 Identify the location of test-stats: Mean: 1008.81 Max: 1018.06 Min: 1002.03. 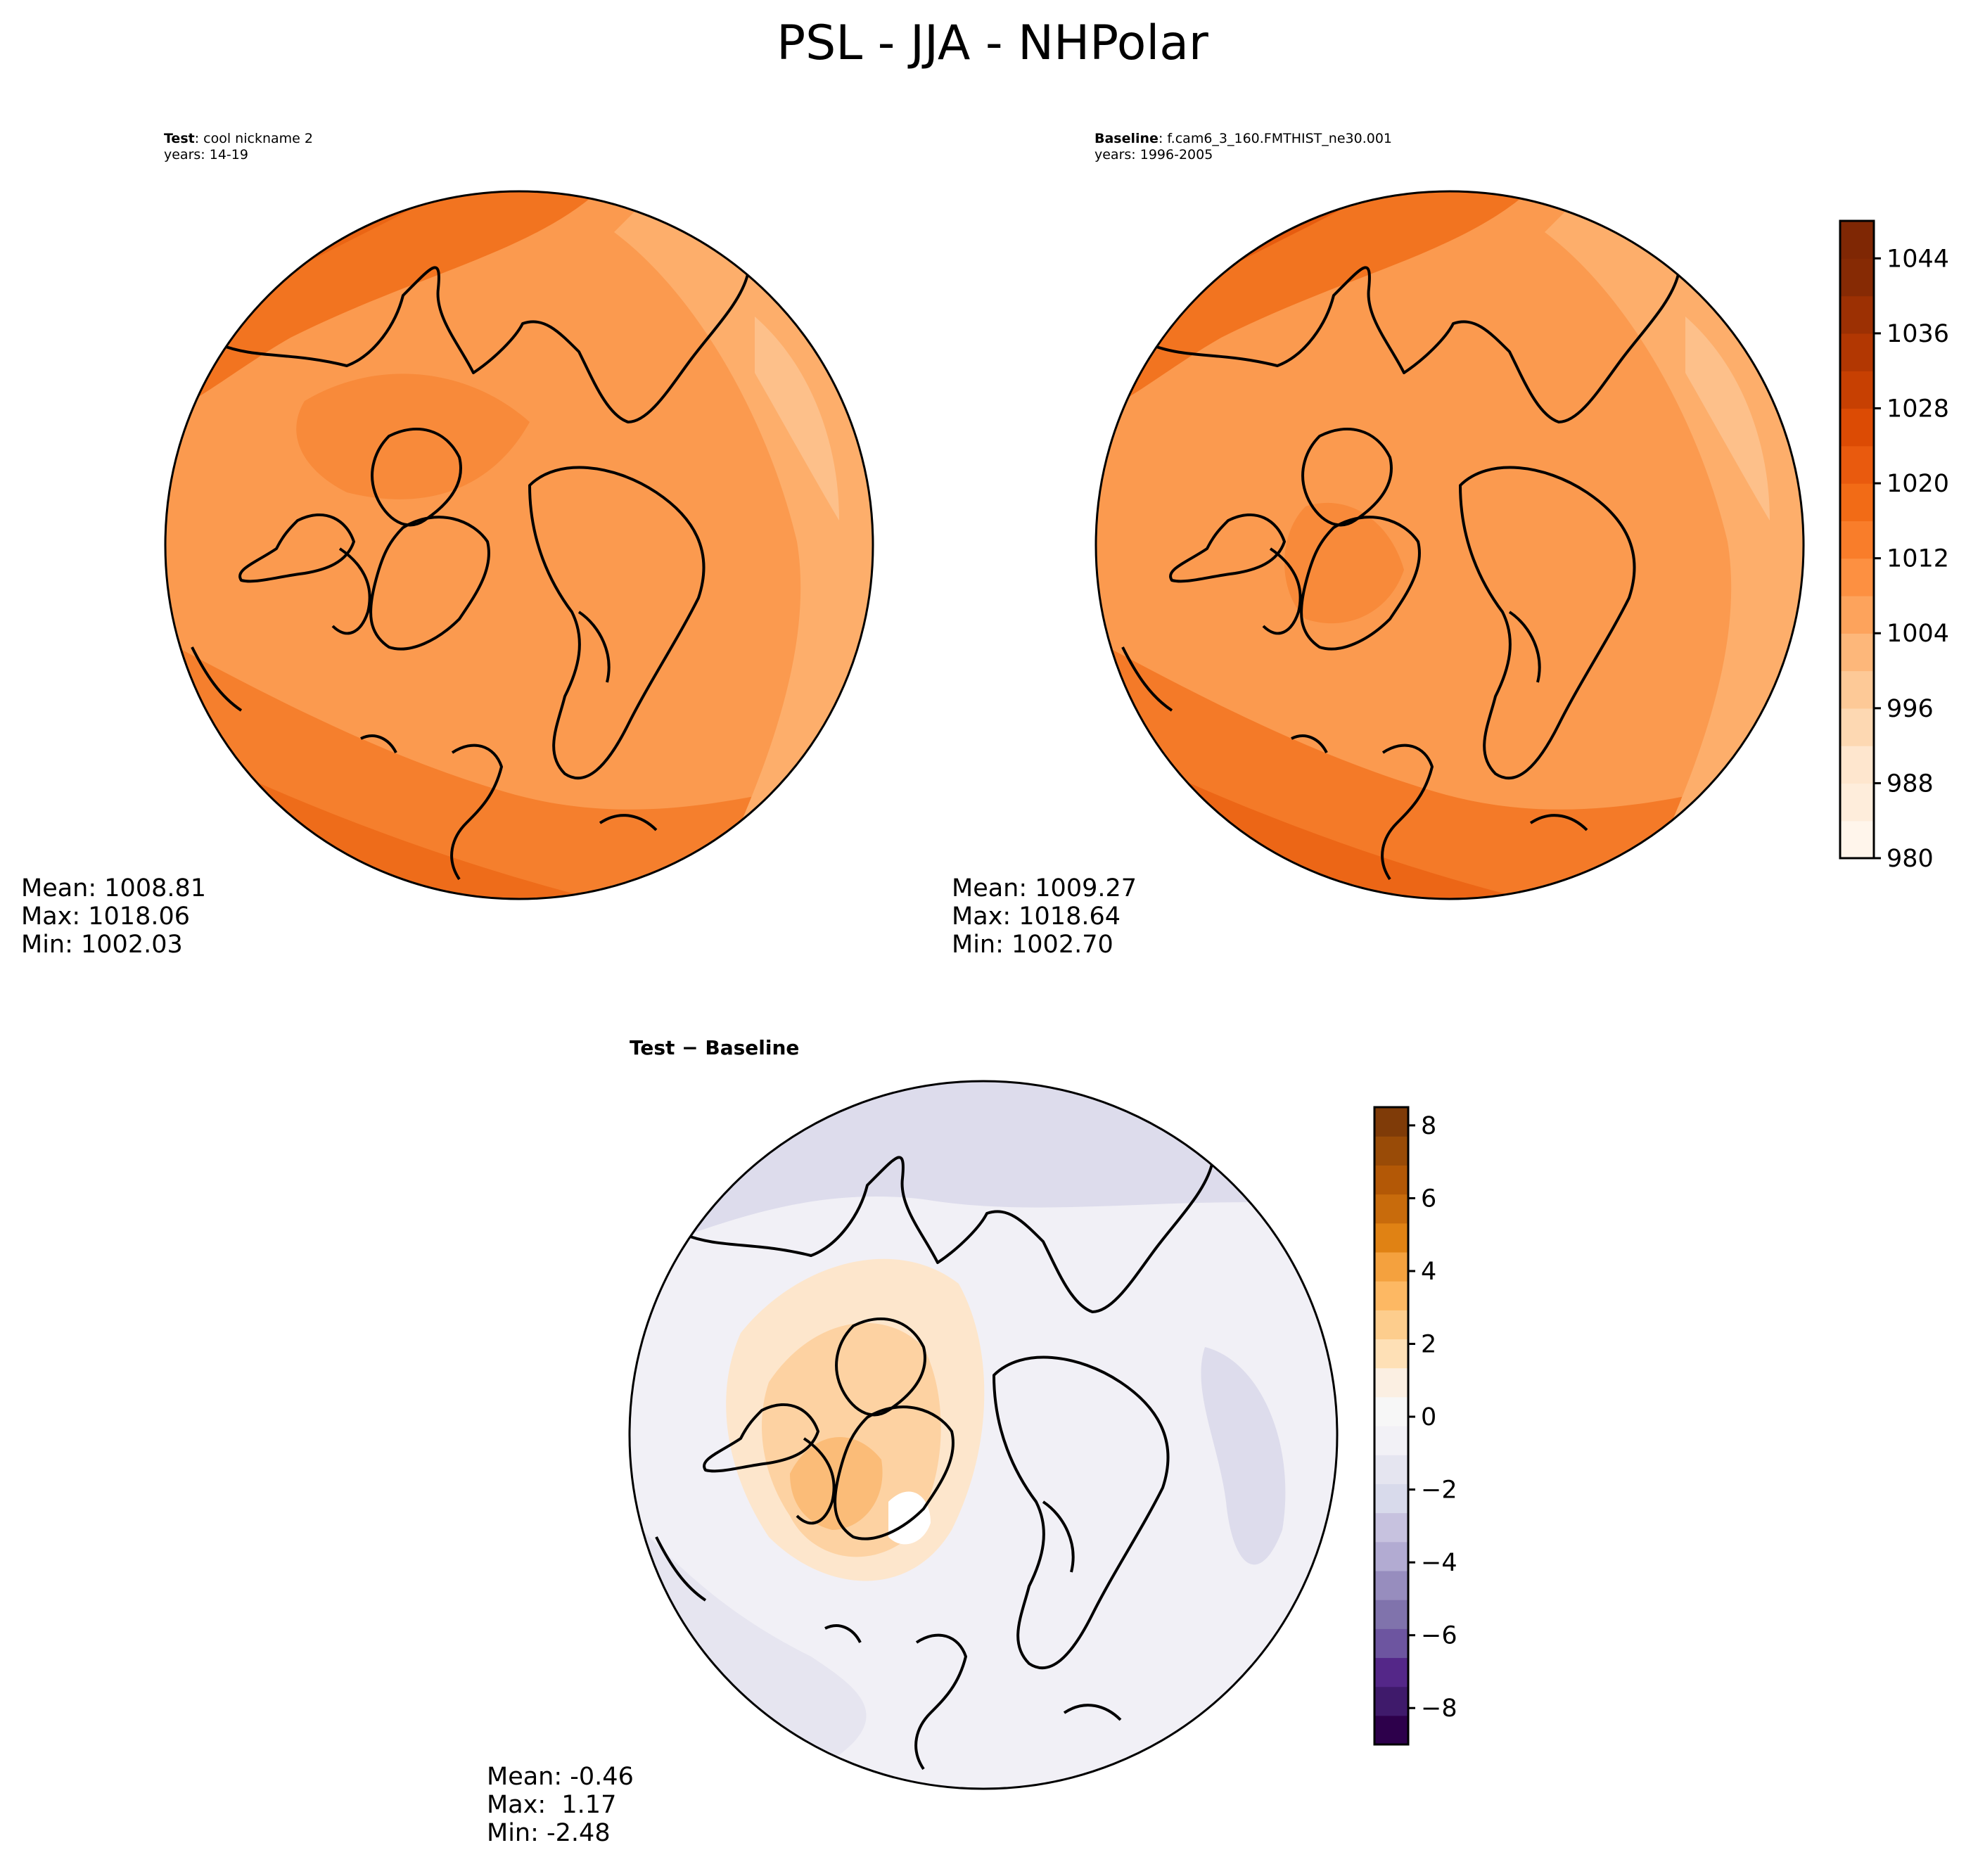
(114, 916).